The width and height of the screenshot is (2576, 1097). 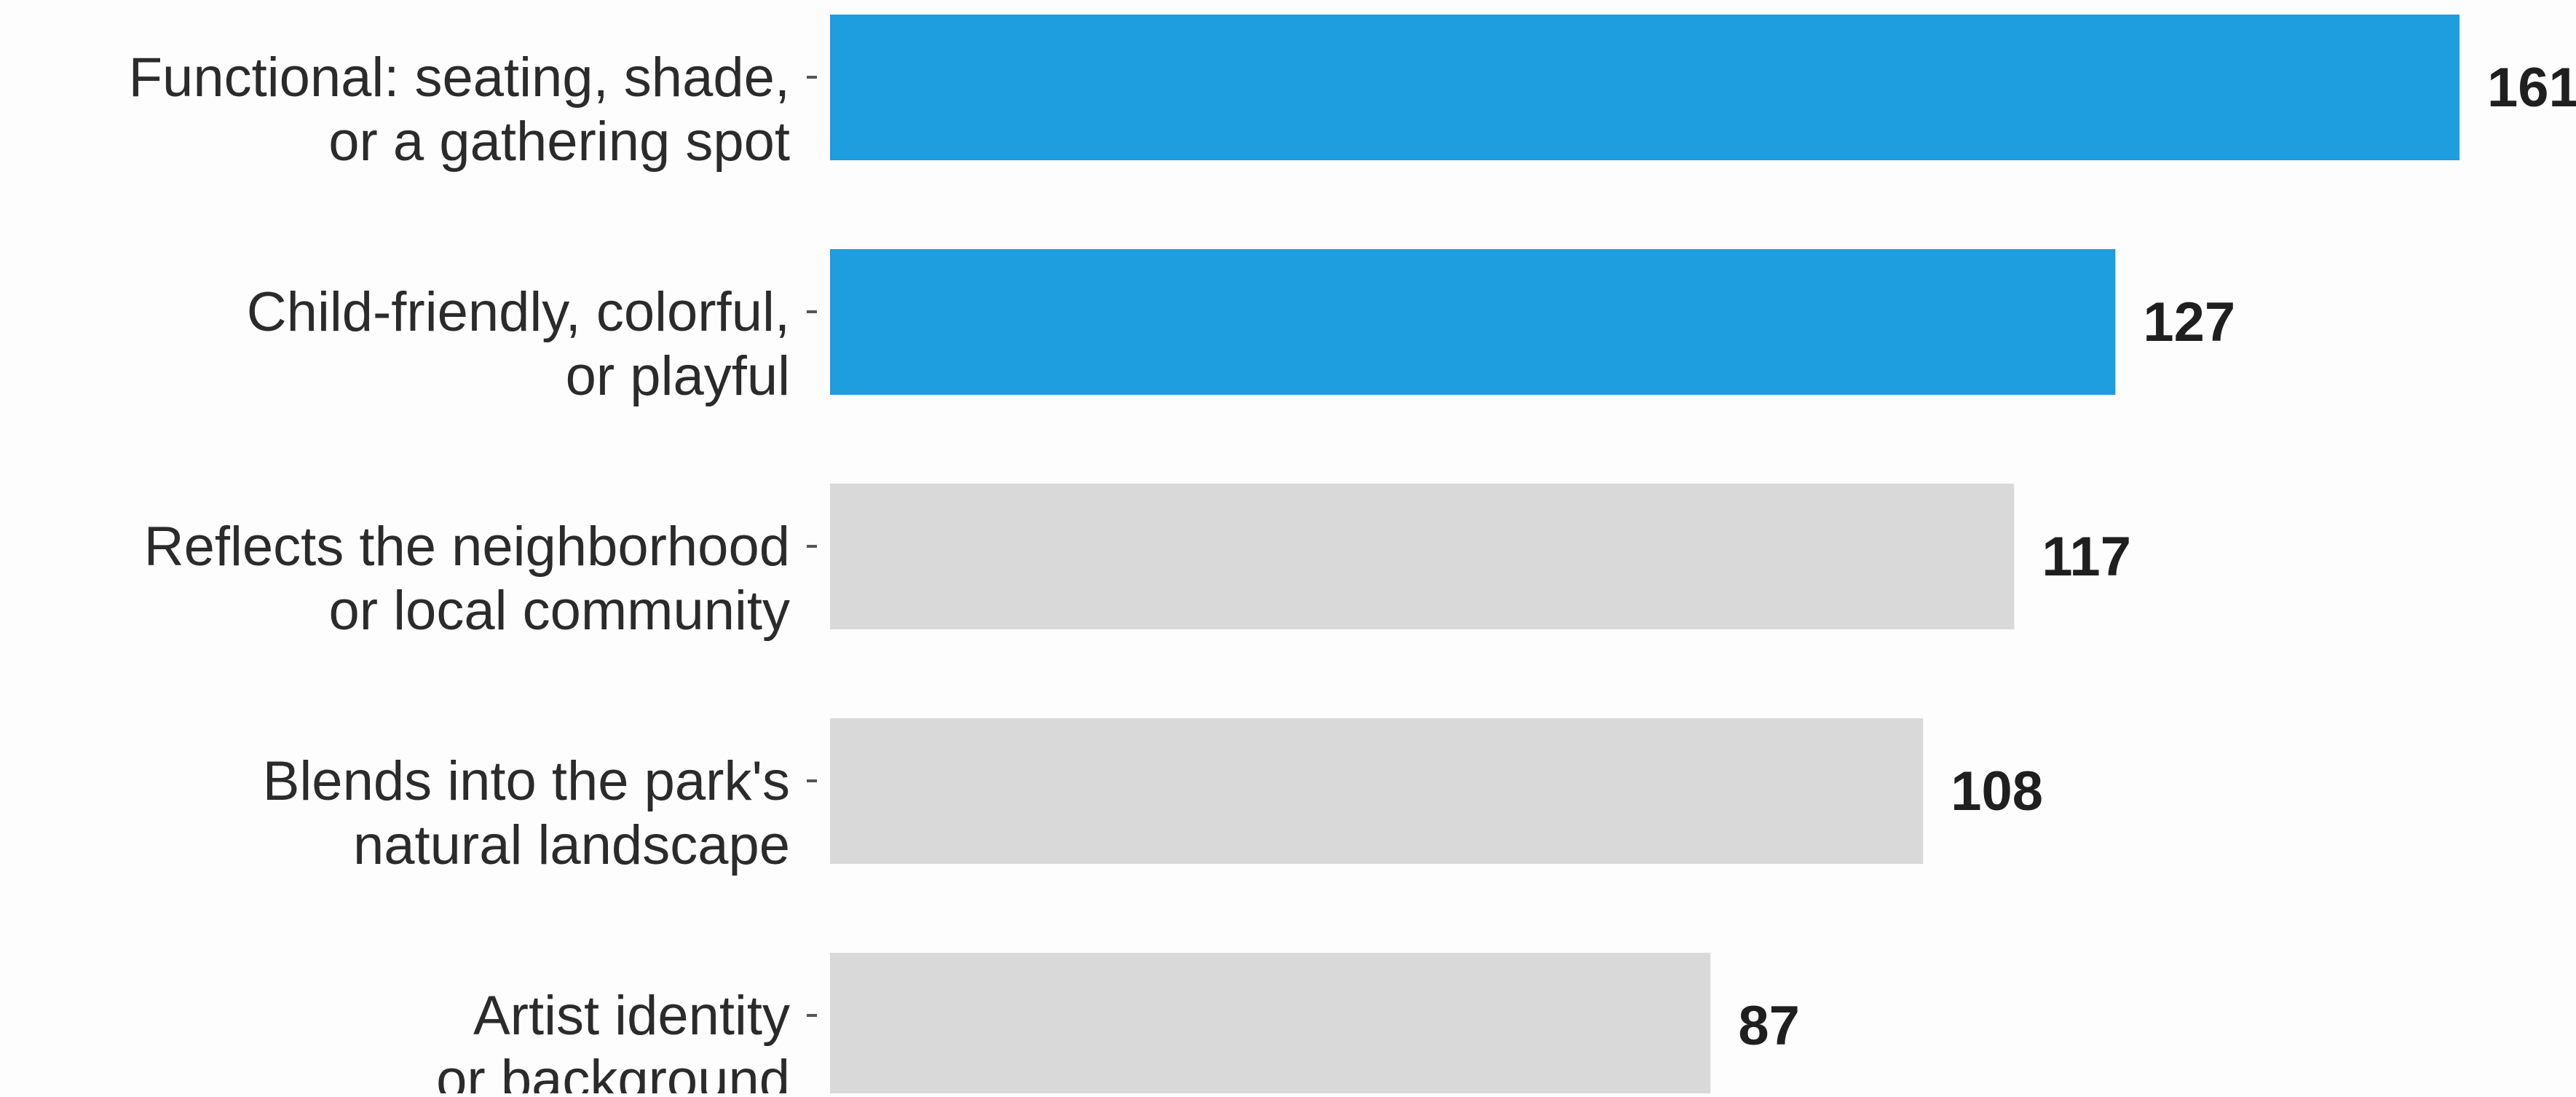 I want to click on category-label-1-line-1: or playful, so click(x=678, y=376).